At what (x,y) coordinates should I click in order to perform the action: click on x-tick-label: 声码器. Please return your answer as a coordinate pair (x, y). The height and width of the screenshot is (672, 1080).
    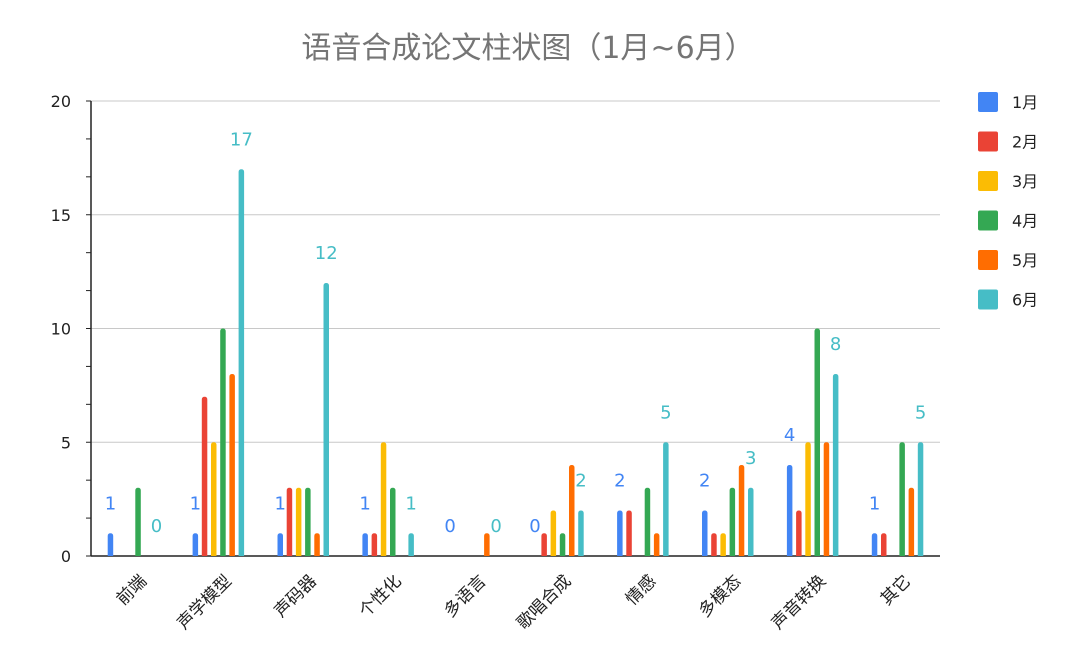
    Looking at the image, I should click on (296, 596).